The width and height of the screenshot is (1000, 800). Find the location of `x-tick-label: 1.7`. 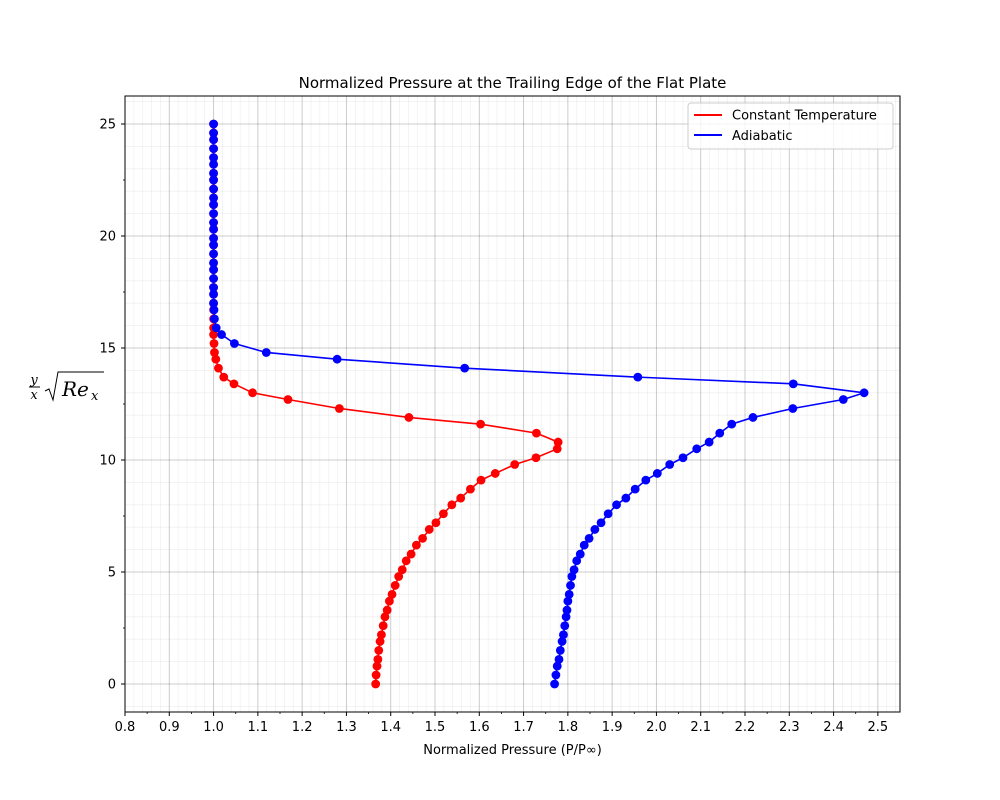

x-tick-label: 1.7 is located at coordinates (523, 727).